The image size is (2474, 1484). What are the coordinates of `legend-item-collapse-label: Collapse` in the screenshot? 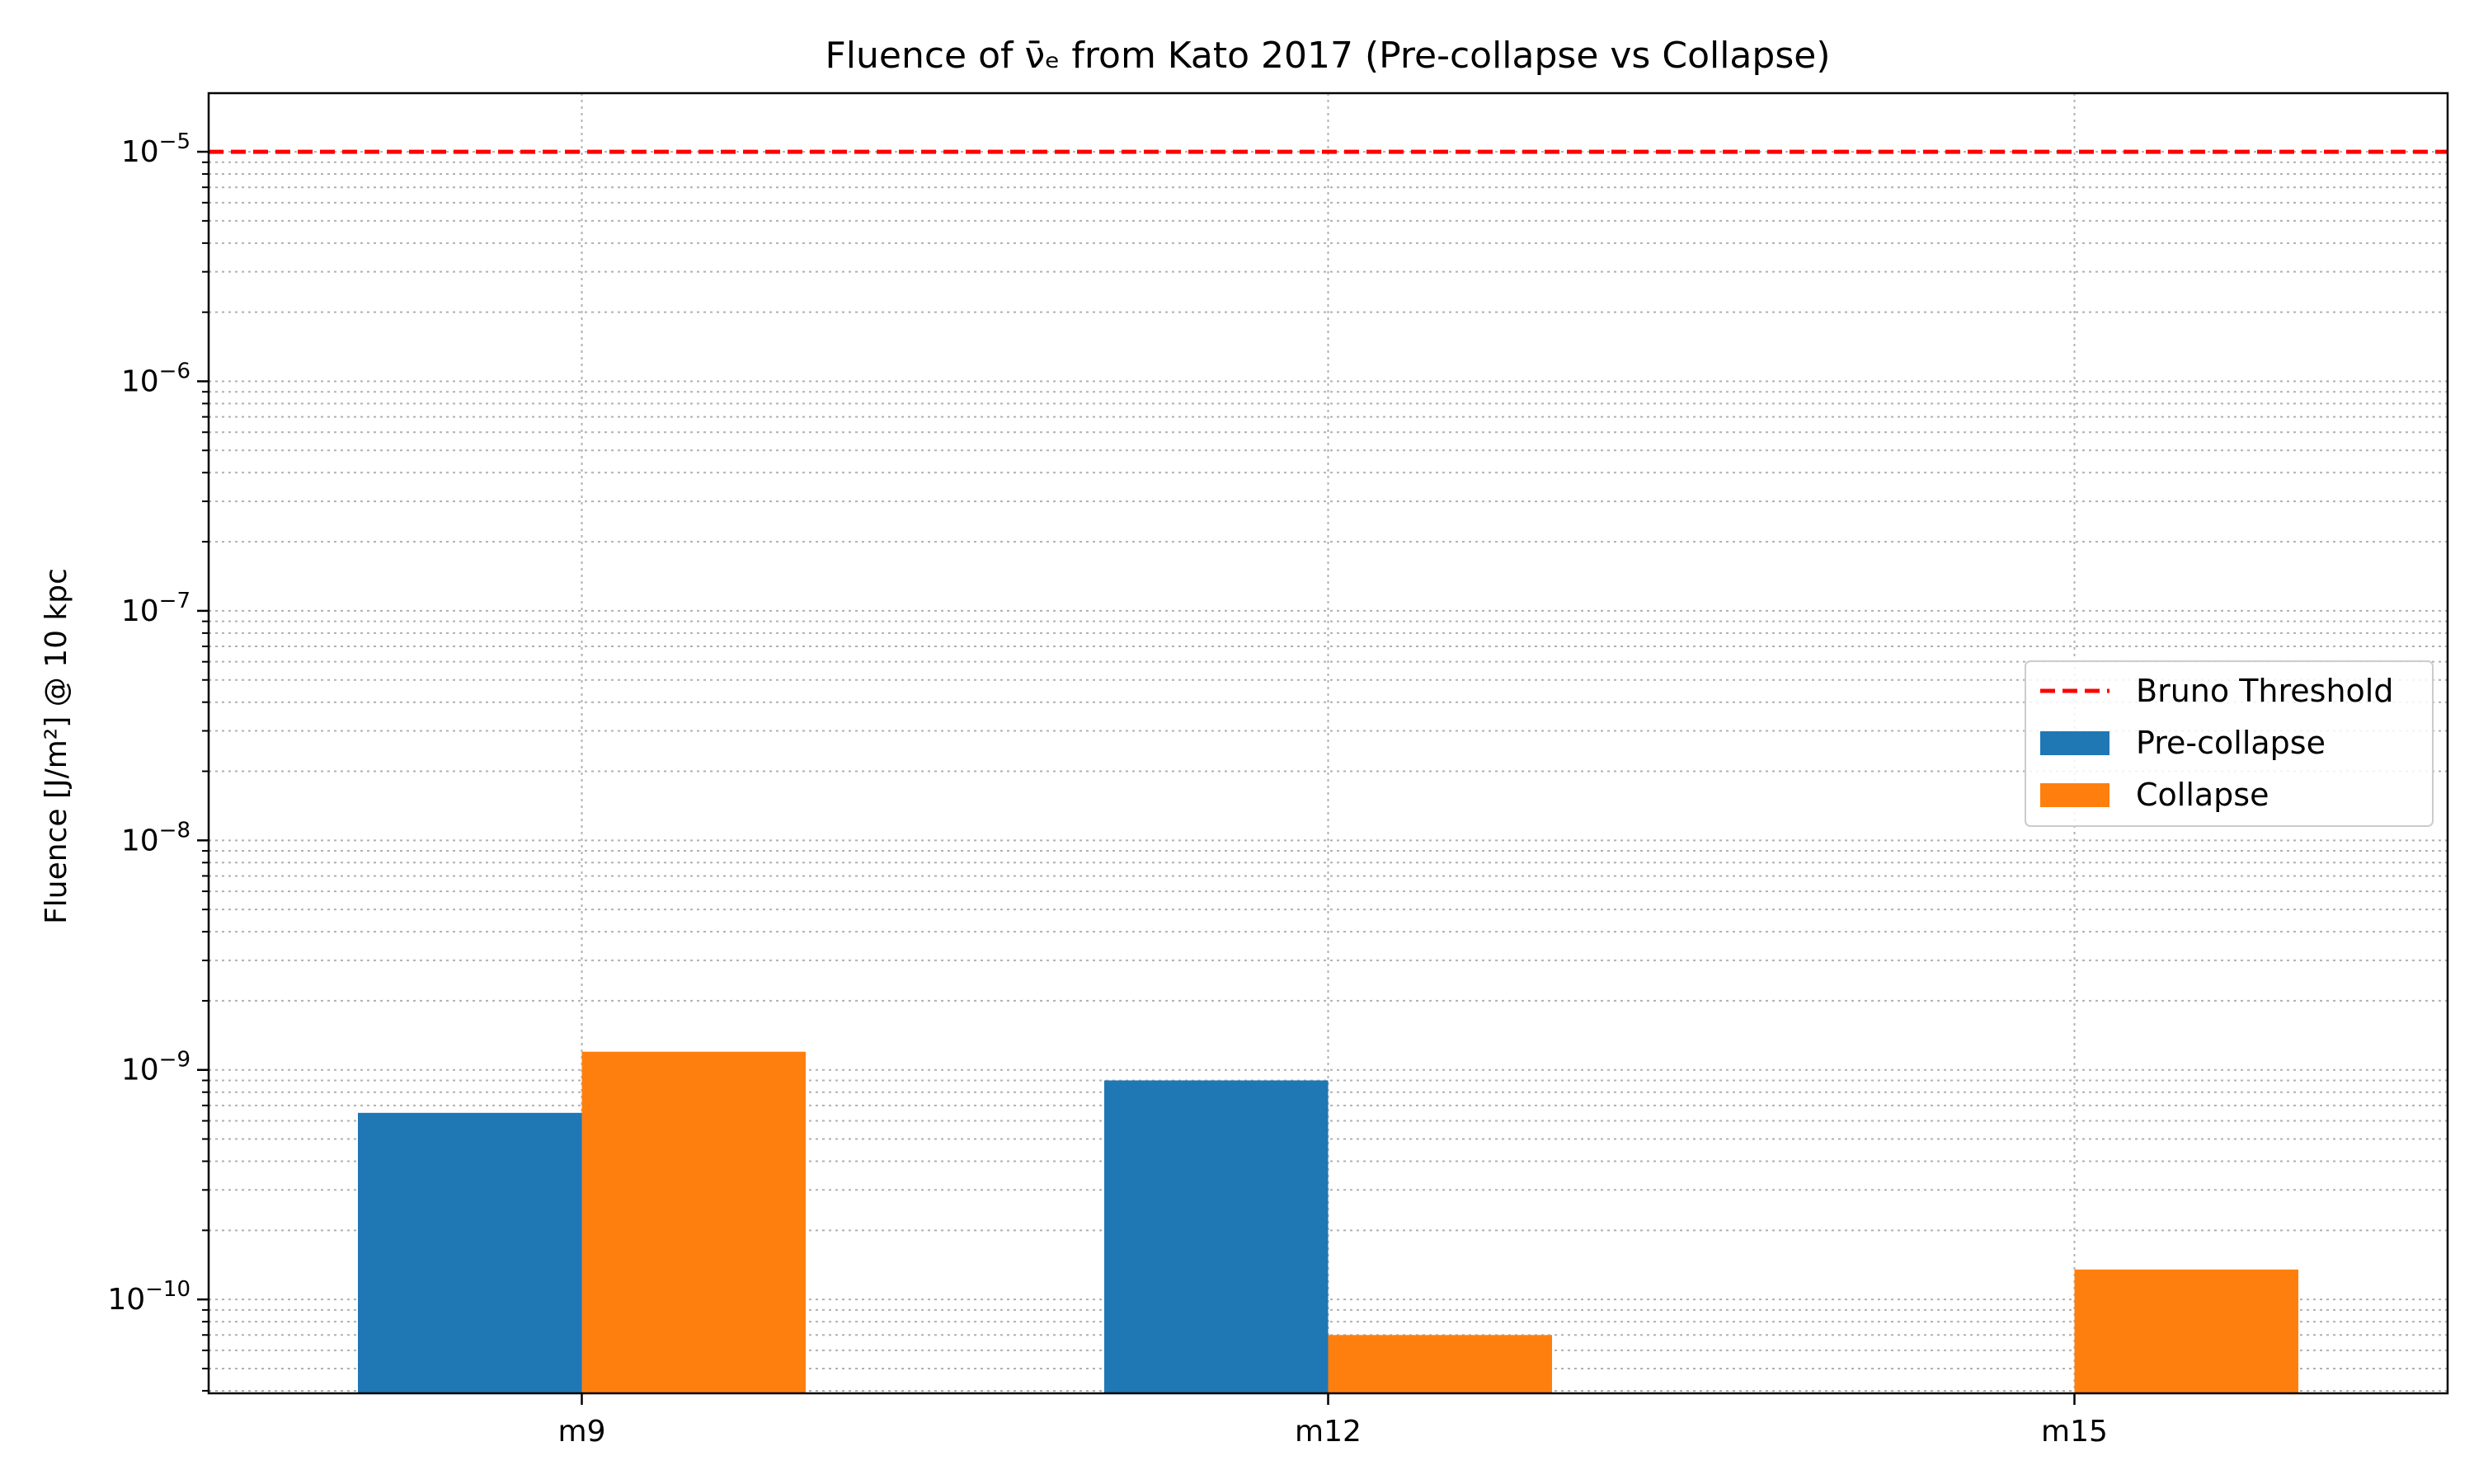 It's located at (2202, 795).